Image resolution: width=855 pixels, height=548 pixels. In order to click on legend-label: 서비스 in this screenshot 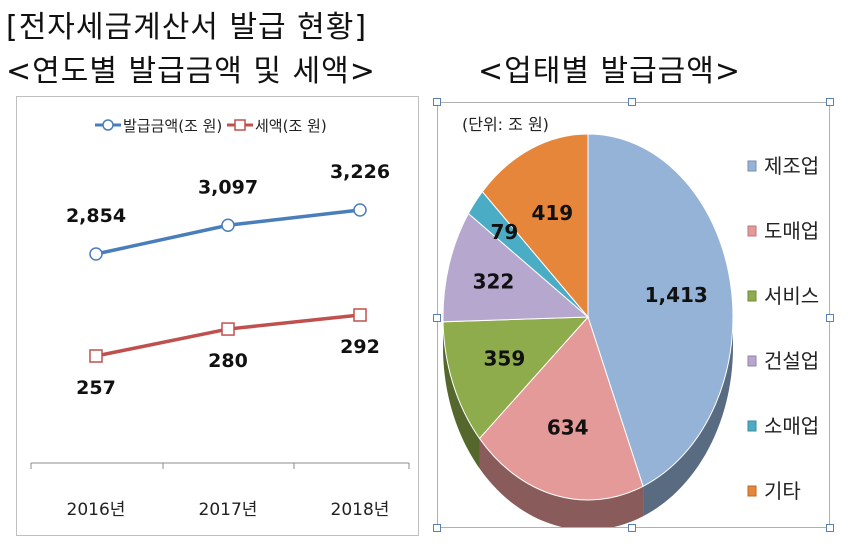, I will do `click(791, 296)`.